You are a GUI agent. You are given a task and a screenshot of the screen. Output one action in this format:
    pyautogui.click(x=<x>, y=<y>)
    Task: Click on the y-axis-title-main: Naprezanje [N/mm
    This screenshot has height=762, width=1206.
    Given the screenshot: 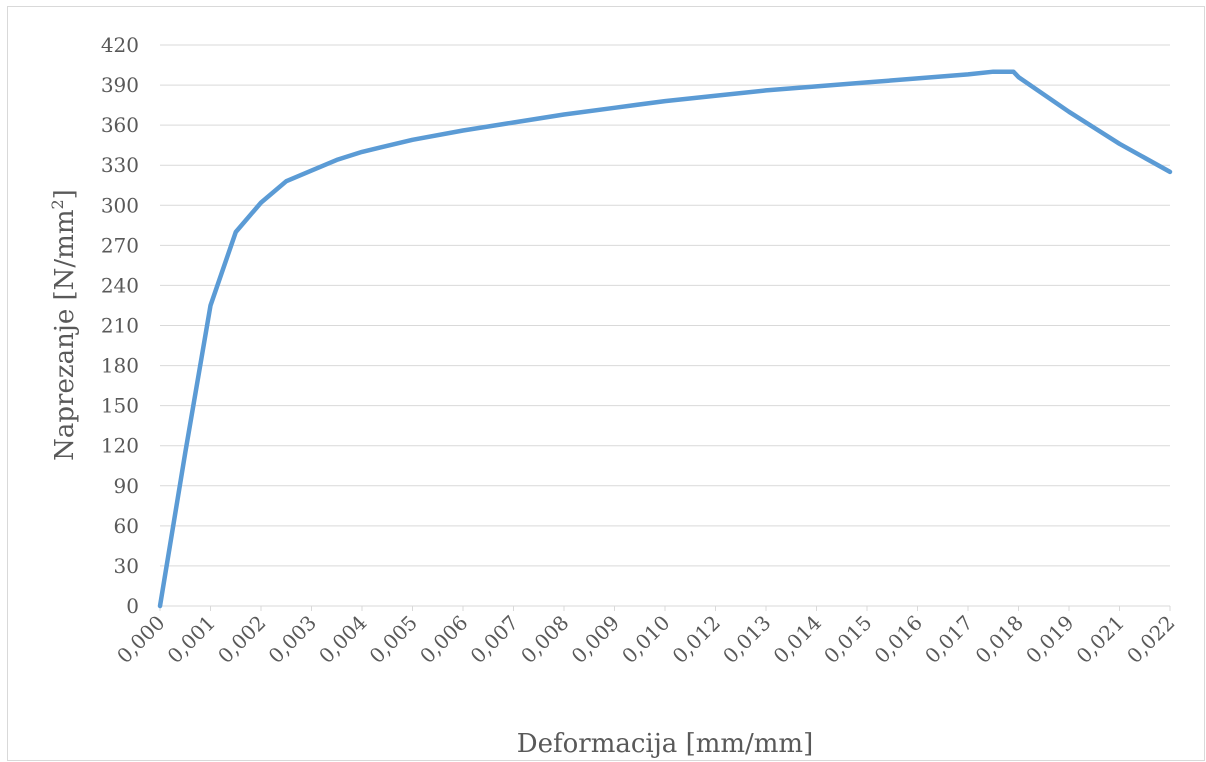 What is the action you would take?
    pyautogui.click(x=65, y=335)
    